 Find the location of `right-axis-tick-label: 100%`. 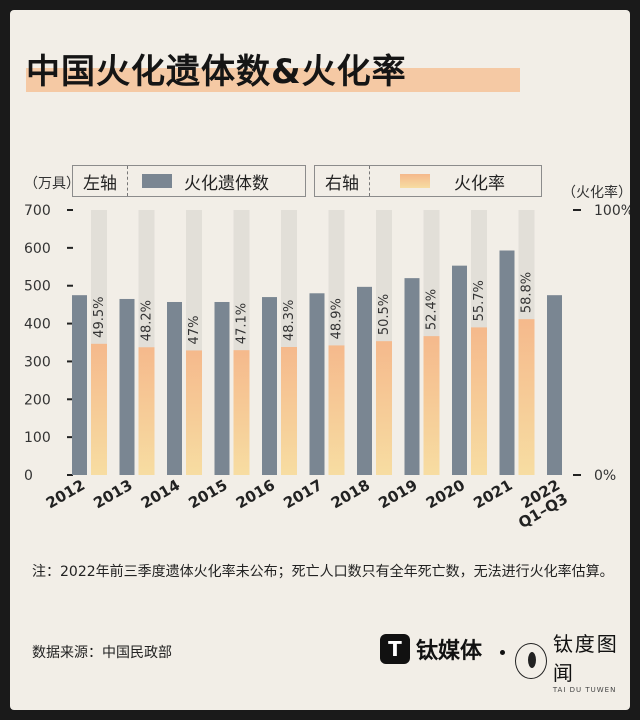

right-axis-tick-label: 100% is located at coordinates (612, 211).